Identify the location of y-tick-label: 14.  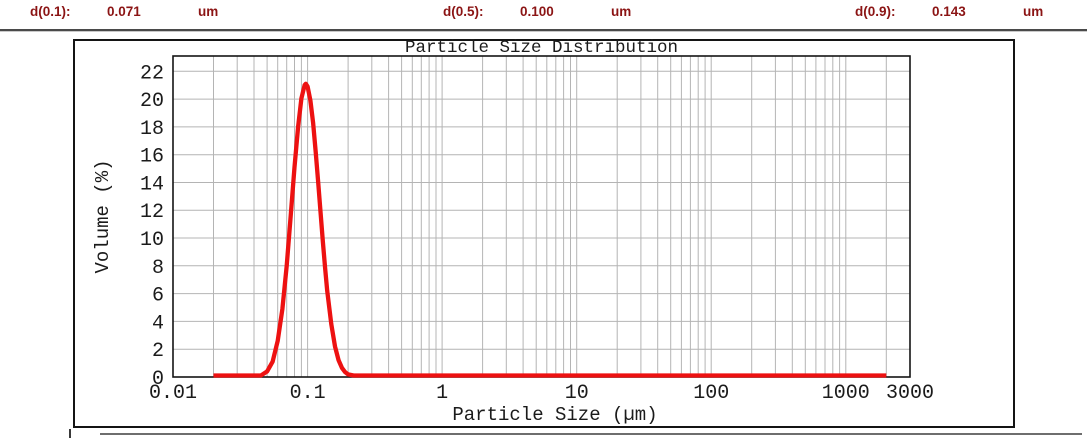
(152, 185).